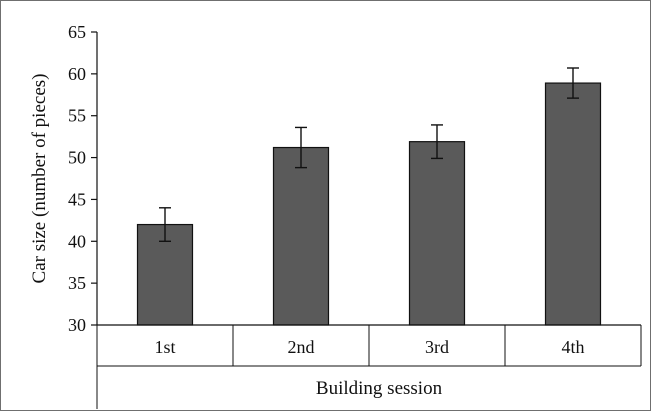 This screenshot has width=651, height=411. Describe the element at coordinates (572, 347) in the screenshot. I see `x-category-label: 4th` at that location.